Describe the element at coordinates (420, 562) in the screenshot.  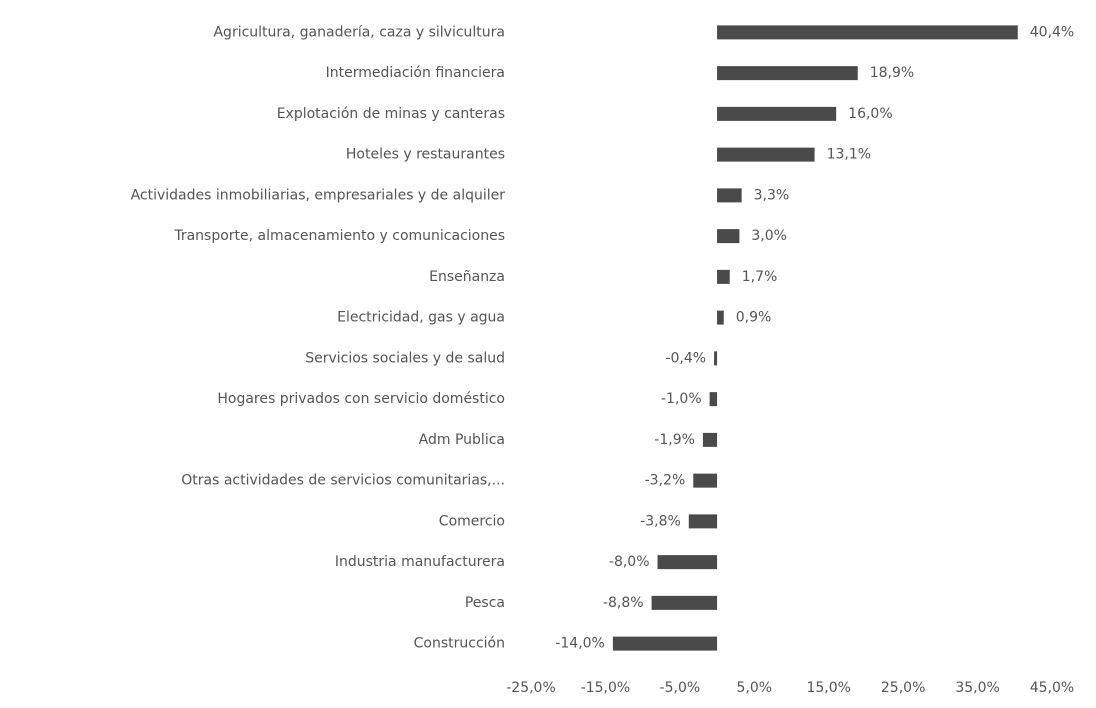
I see `category-label: Industria manufacturera` at that location.